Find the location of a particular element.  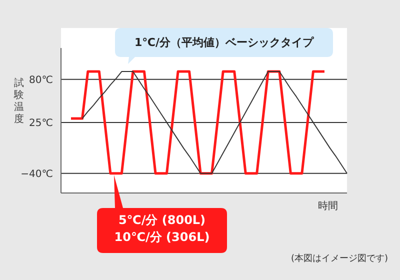

y-axis-title: 試験温度 is located at coordinates (19, 102).